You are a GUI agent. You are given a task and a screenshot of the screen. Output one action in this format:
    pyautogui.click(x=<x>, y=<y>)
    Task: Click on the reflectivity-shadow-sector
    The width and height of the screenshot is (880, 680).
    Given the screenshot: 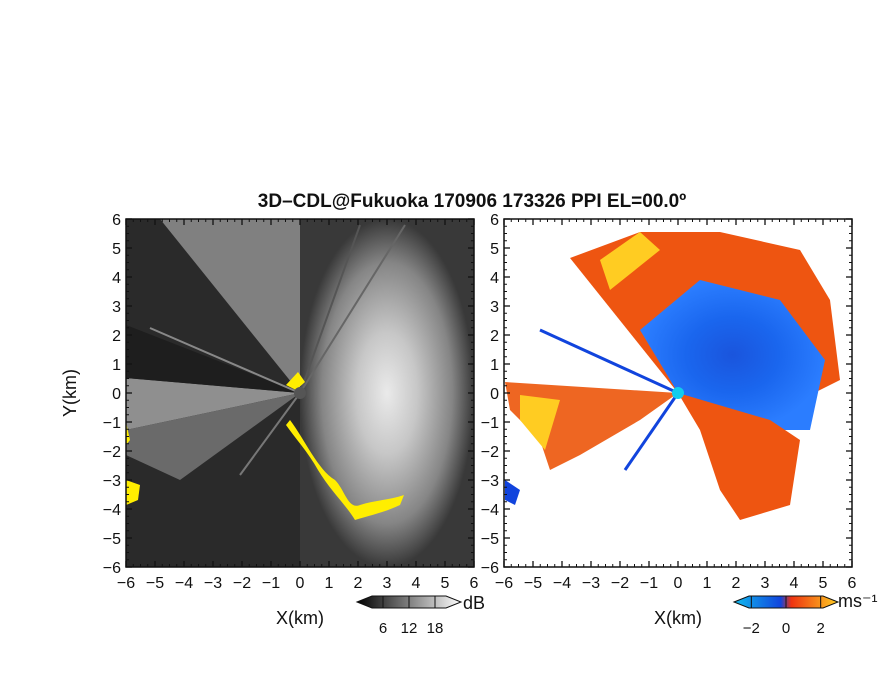 What is the action you would take?
    pyautogui.click(x=213, y=359)
    